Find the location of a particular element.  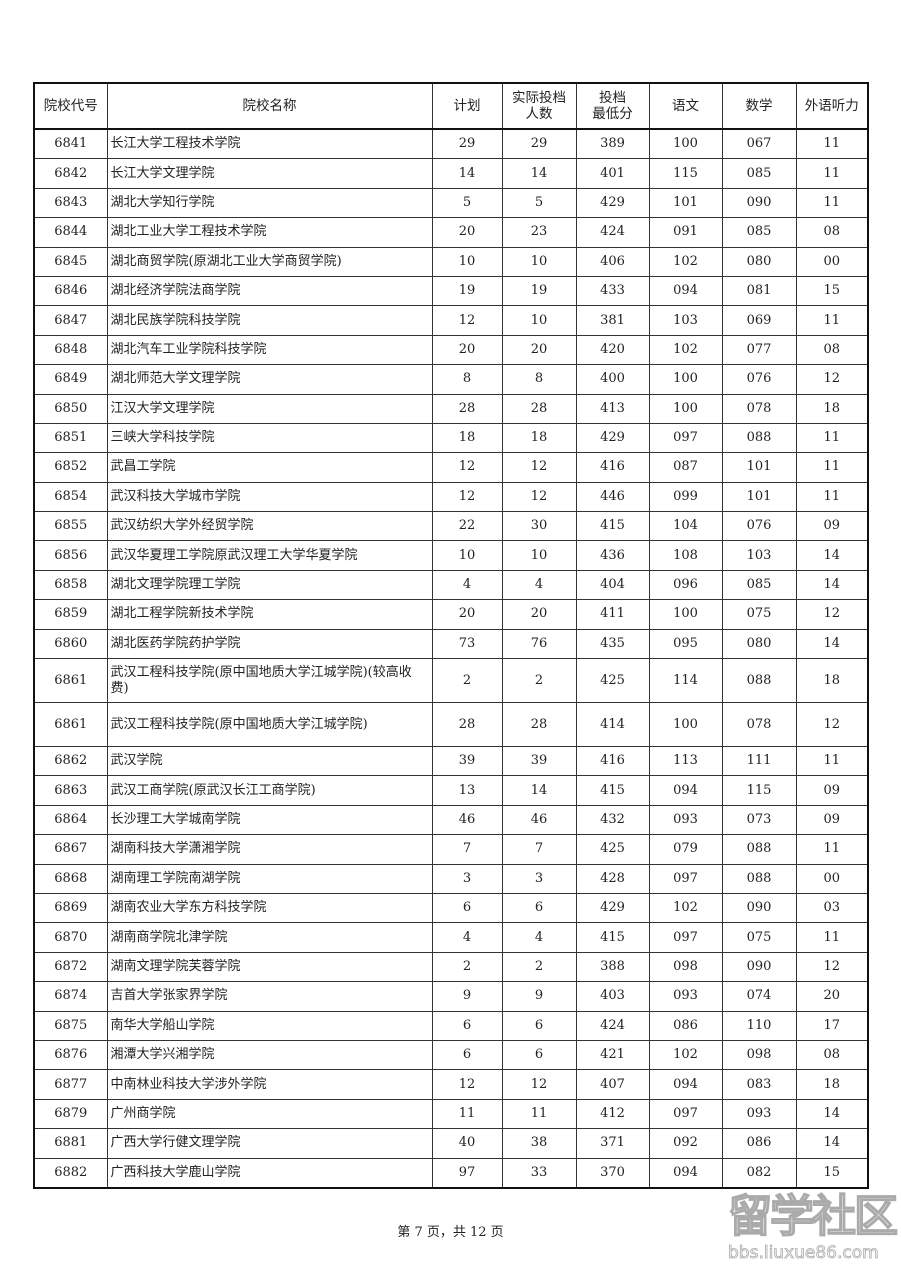

name-cell: 湘潭大学兴湘学院 is located at coordinates (269, 1055).